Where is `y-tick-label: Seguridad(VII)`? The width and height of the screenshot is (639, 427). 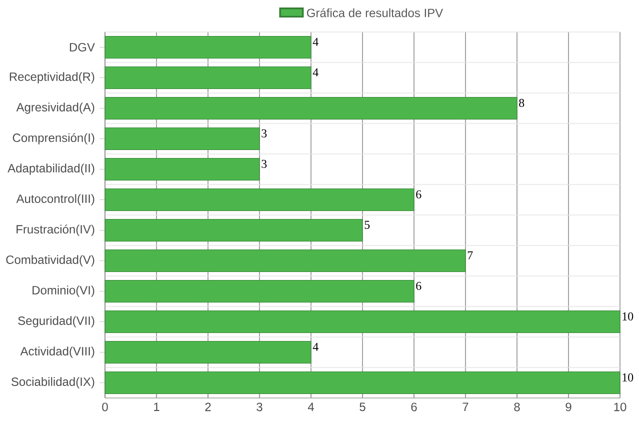
y-tick-label: Seguridad(VII) is located at coordinates (56, 322).